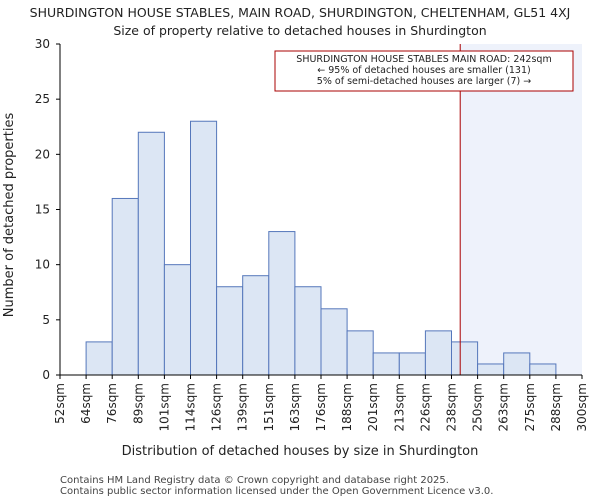  Describe the element at coordinates (425, 407) in the screenshot. I see `x-tick-label: 226sqm` at that location.